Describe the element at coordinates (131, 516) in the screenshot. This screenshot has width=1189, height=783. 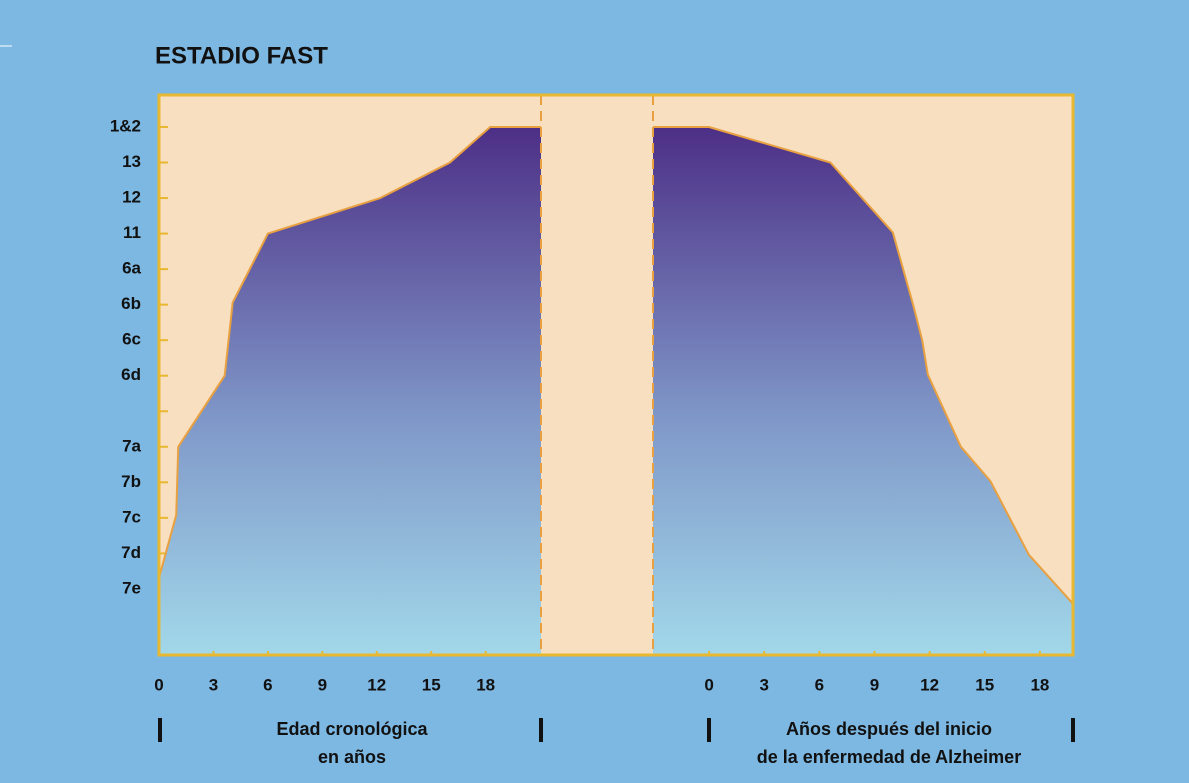
I see `y-tick-label: 7c` at that location.